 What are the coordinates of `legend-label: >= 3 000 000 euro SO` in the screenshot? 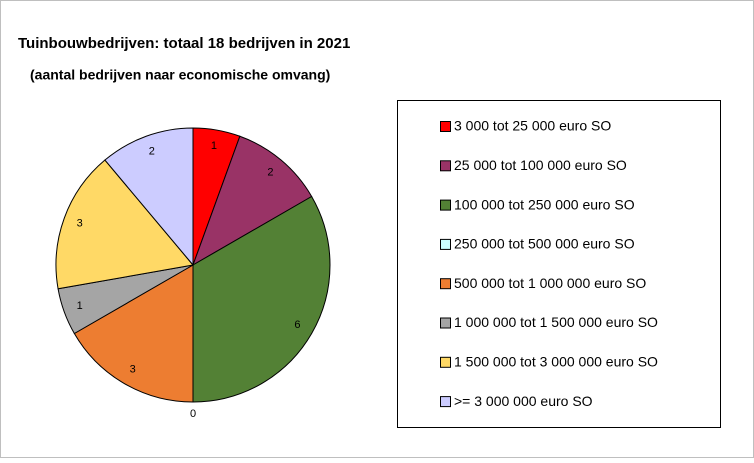 It's located at (523, 401).